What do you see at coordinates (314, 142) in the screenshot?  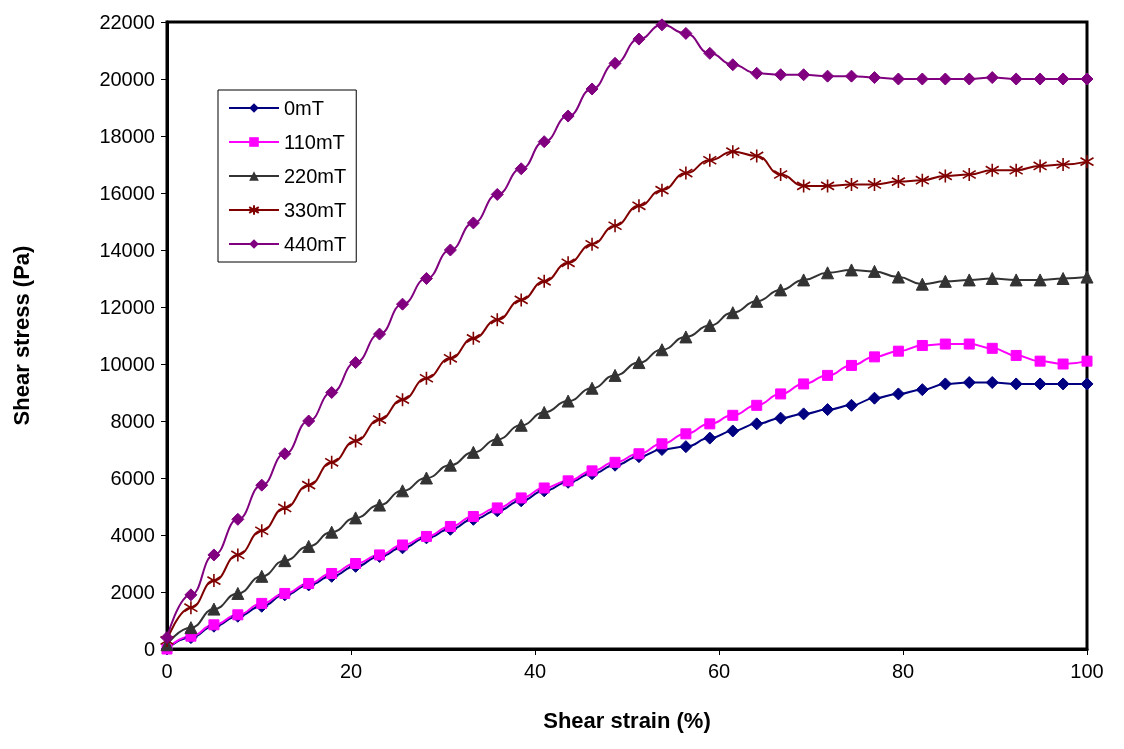 I see `legend-label: 110mT` at bounding box center [314, 142].